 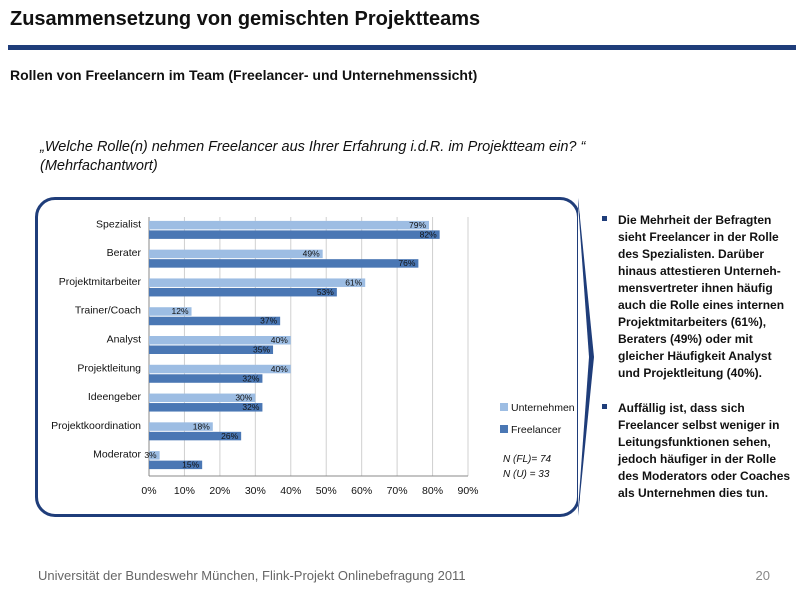 What do you see at coordinates (255, 491) in the screenshot?
I see `x-tick-label: 30%` at bounding box center [255, 491].